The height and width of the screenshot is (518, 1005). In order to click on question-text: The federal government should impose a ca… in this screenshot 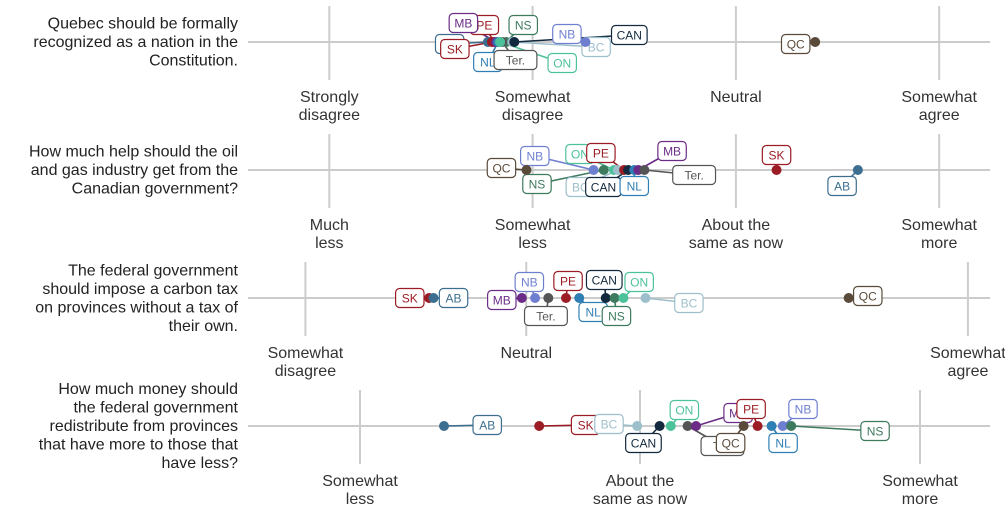, I will do `click(136, 298)`.